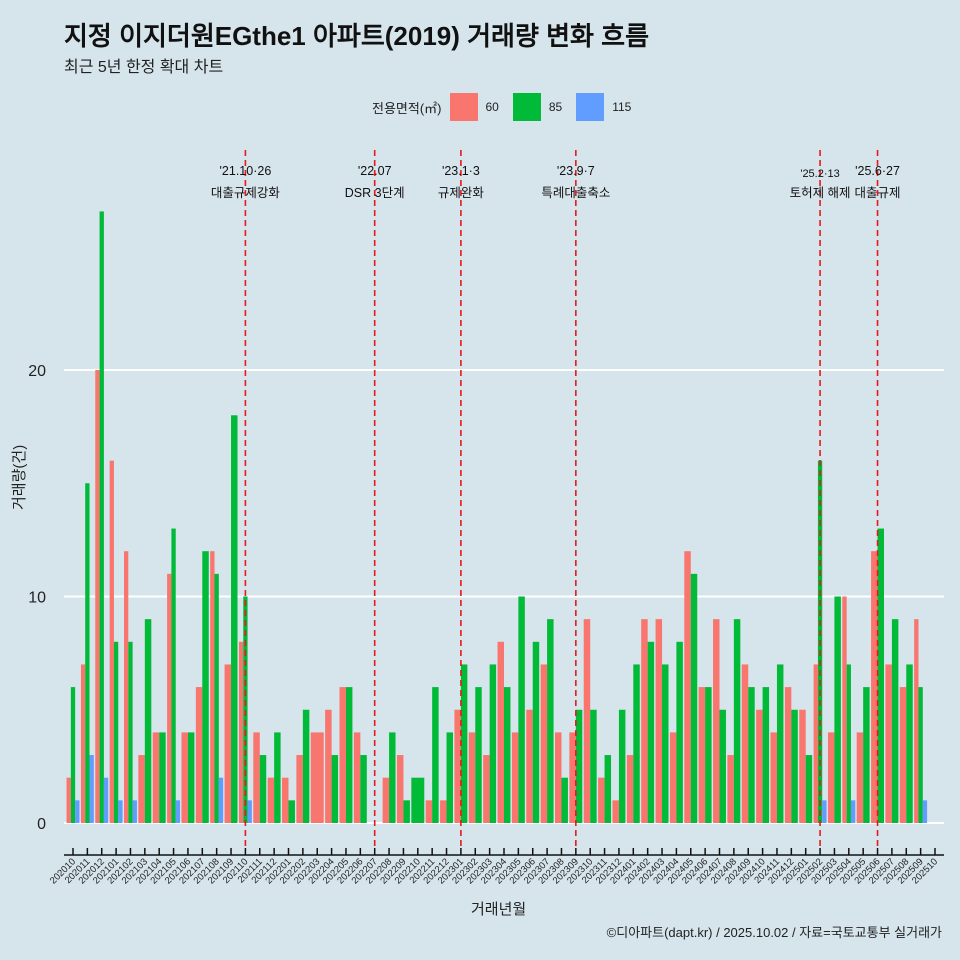 The height and width of the screenshot is (960, 960). I want to click on y-tick-label: 20, so click(37, 371).